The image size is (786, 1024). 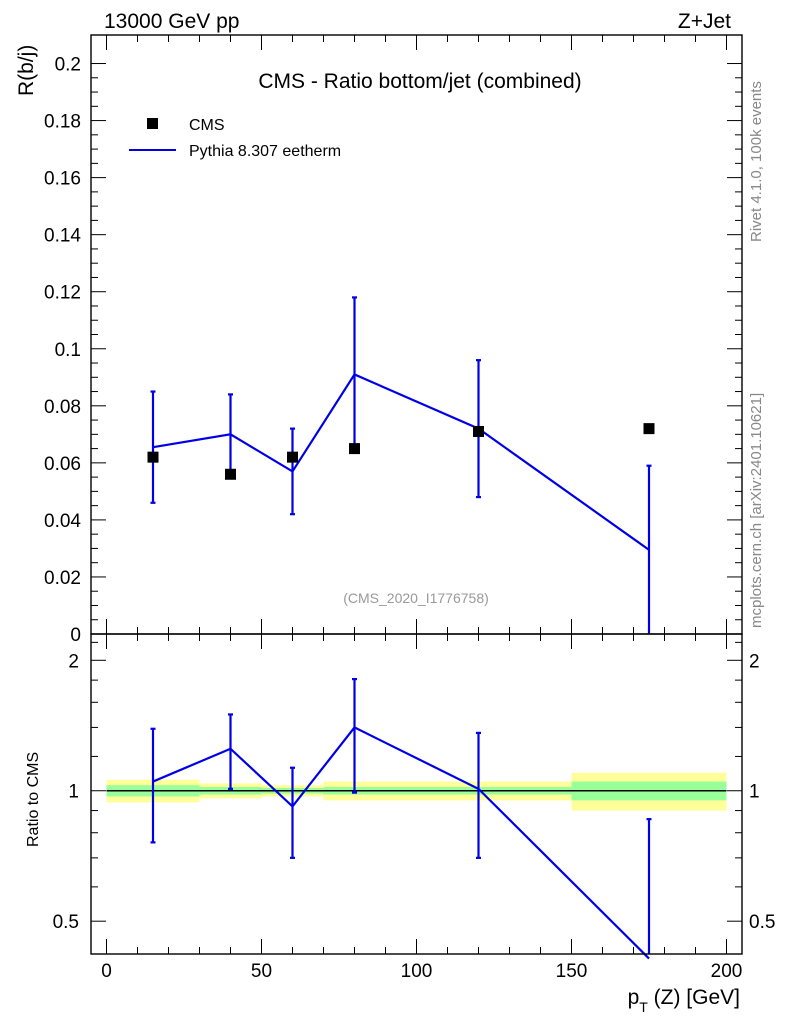 What do you see at coordinates (704, 21) in the screenshot?
I see `header-right: Z+Jet` at bounding box center [704, 21].